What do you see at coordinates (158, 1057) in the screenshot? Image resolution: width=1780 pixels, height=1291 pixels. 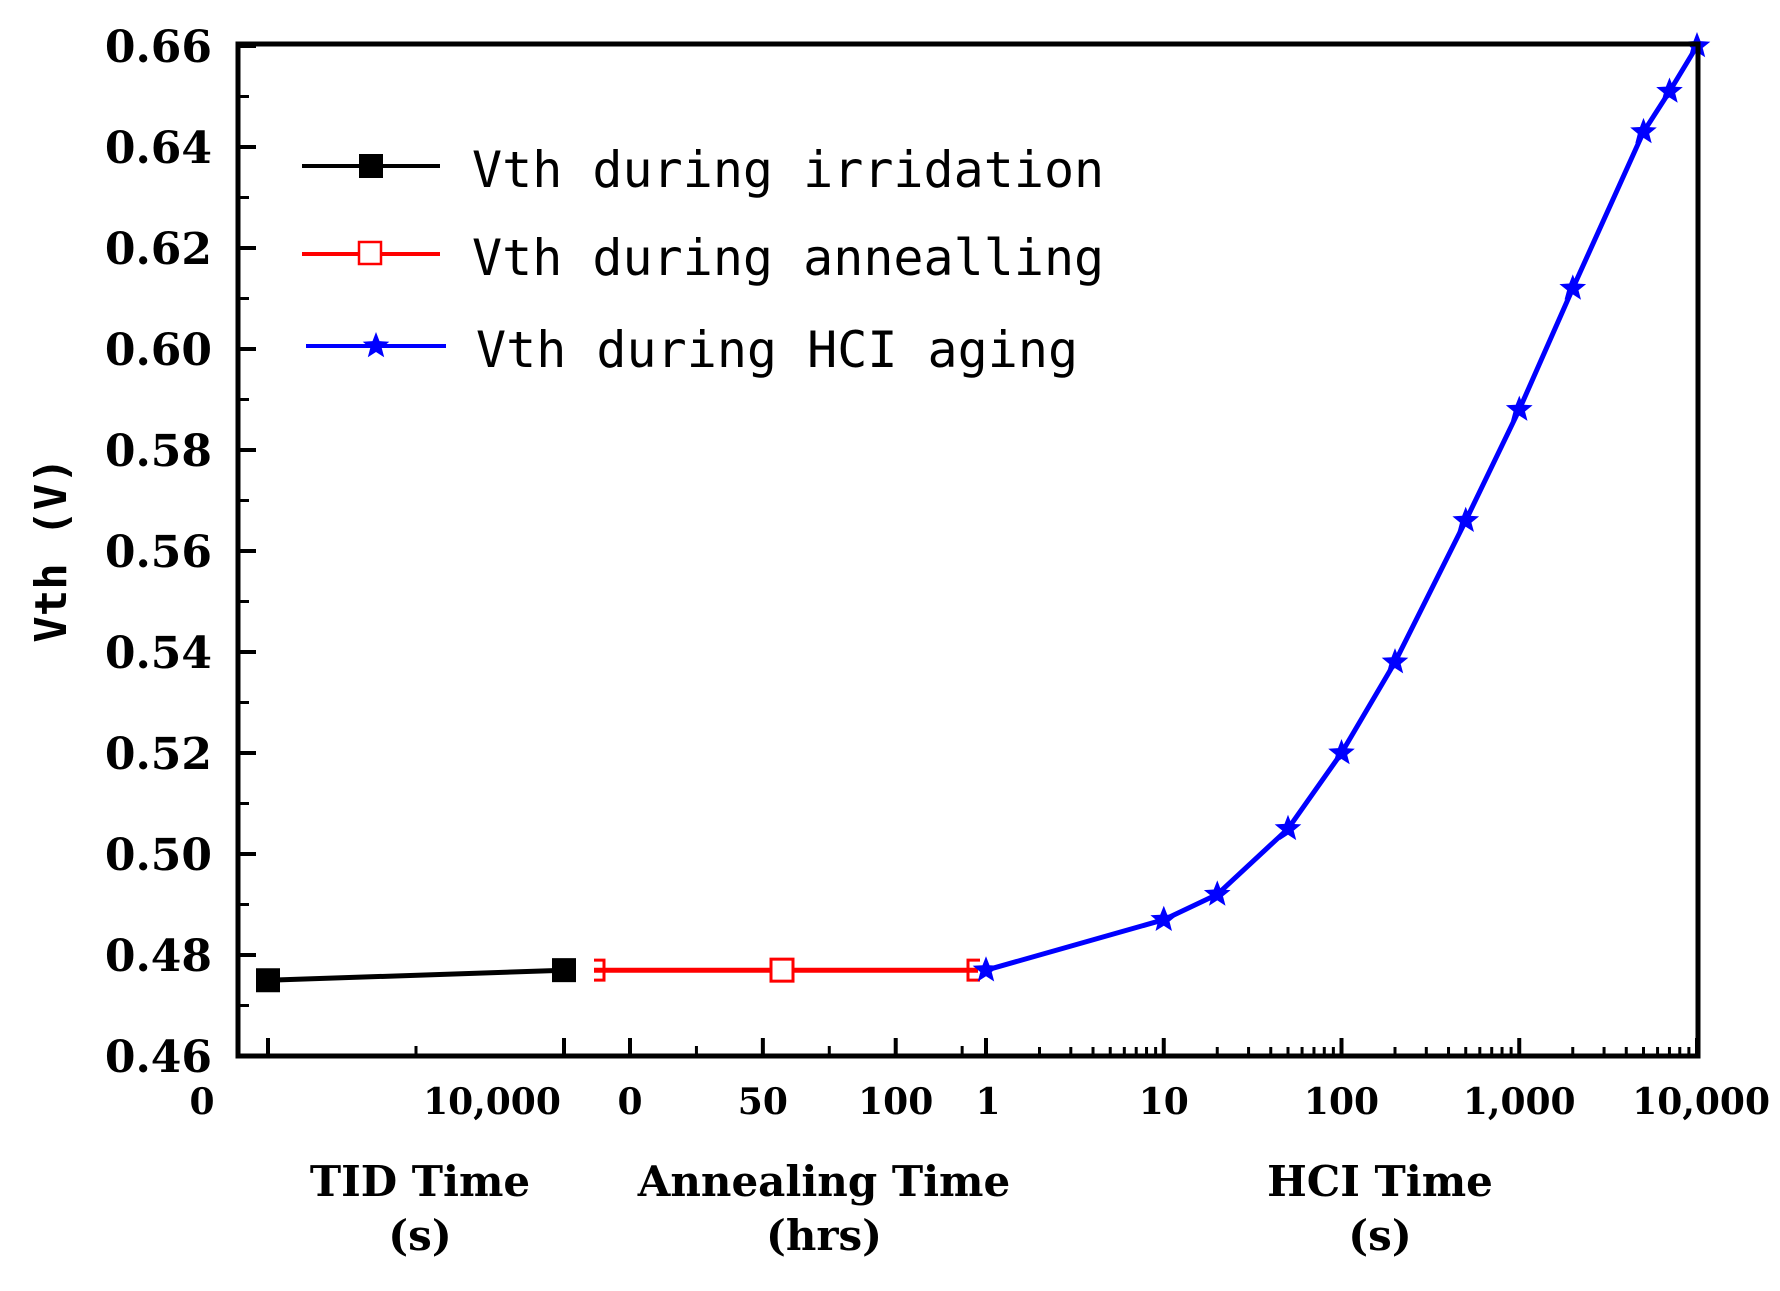 I see `y-tick-label: 0.46` at bounding box center [158, 1057].